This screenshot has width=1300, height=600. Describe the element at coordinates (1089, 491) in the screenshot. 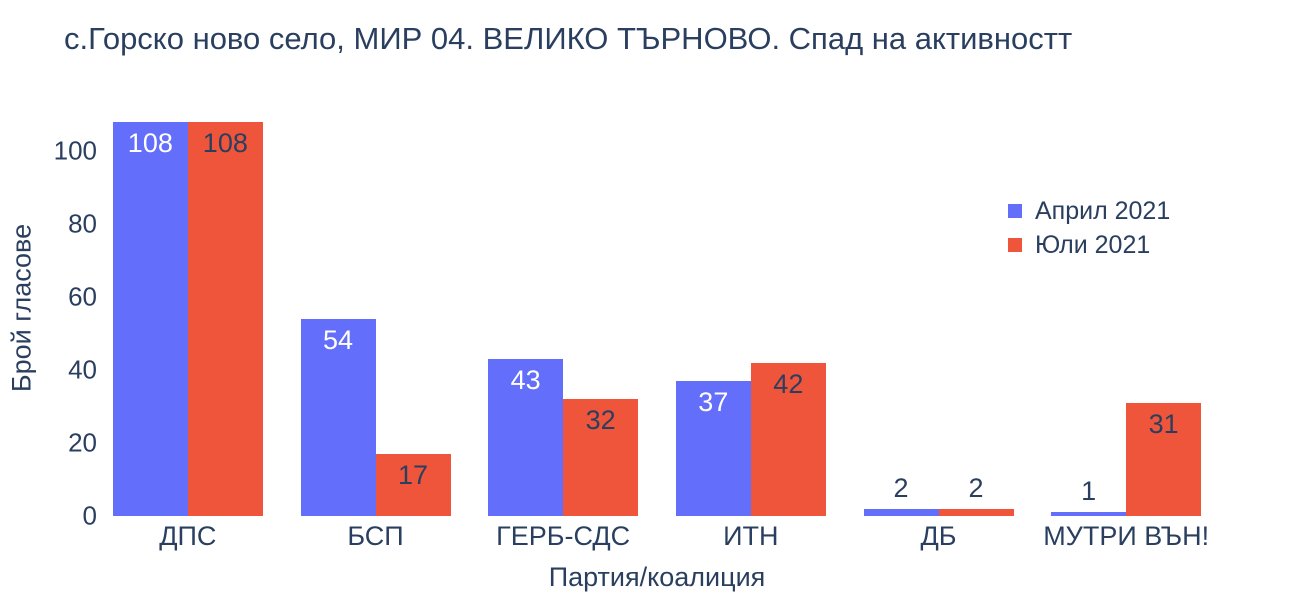

I see `bar-value-label: 1` at that location.